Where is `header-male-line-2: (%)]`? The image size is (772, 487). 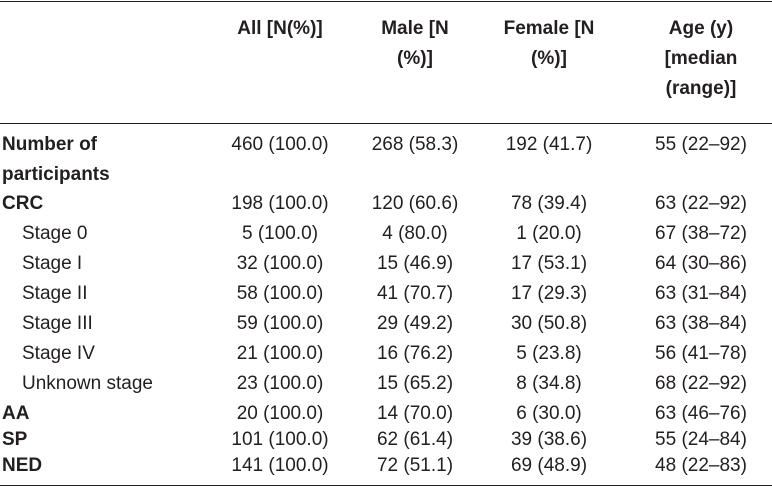
header-male-line-2: (%)] is located at coordinates (415, 58).